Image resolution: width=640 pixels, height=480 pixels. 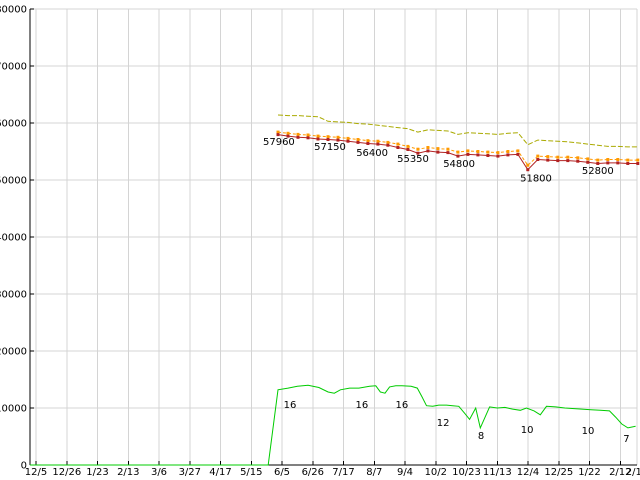 I want to click on x-tick-label: 7/17, so click(x=343, y=472).